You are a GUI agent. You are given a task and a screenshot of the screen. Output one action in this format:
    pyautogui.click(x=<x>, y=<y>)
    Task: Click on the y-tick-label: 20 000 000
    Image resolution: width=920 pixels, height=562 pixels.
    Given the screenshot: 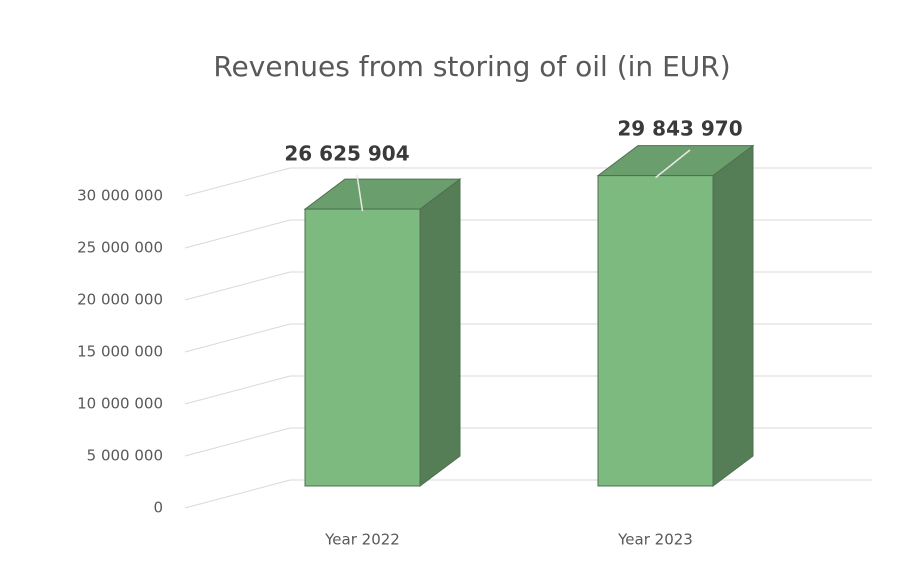 What is the action you would take?
    pyautogui.click(x=120, y=300)
    